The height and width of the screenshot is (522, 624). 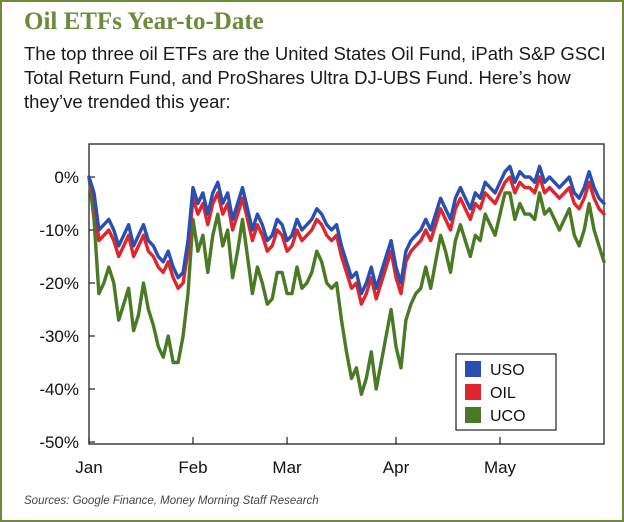 What do you see at coordinates (67, 310) in the screenshot?
I see `y-axis: 0% -10% -20% -30% -40% -50%` at bounding box center [67, 310].